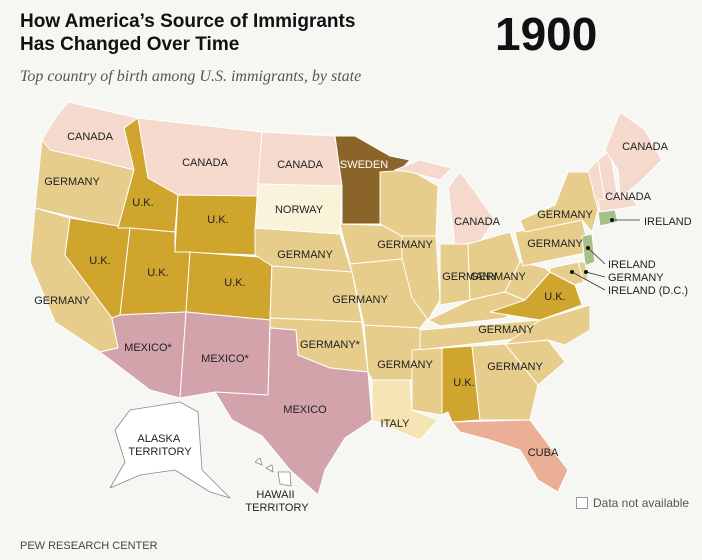 The image size is (702, 560). What do you see at coordinates (423, 170) in the screenshot?
I see `state-michigan-upper` at bounding box center [423, 170].